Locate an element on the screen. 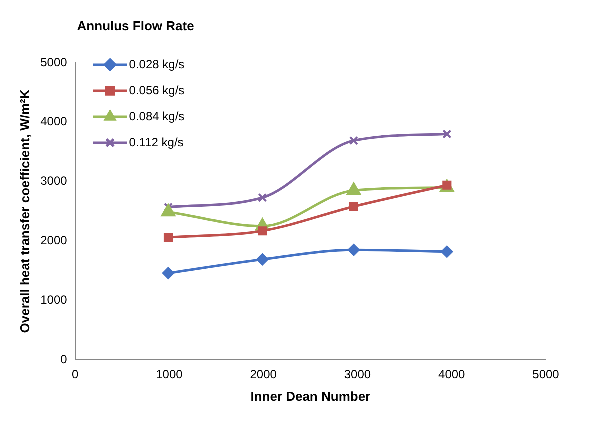 The image size is (604, 423). legend-label: 0.028 kg/s is located at coordinates (157, 64).